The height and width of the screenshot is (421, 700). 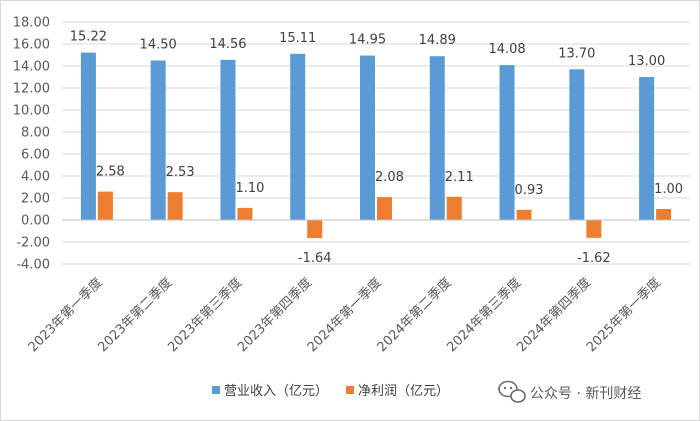 I want to click on watermark: 公众号 · 新刊财经, so click(x=569, y=391).